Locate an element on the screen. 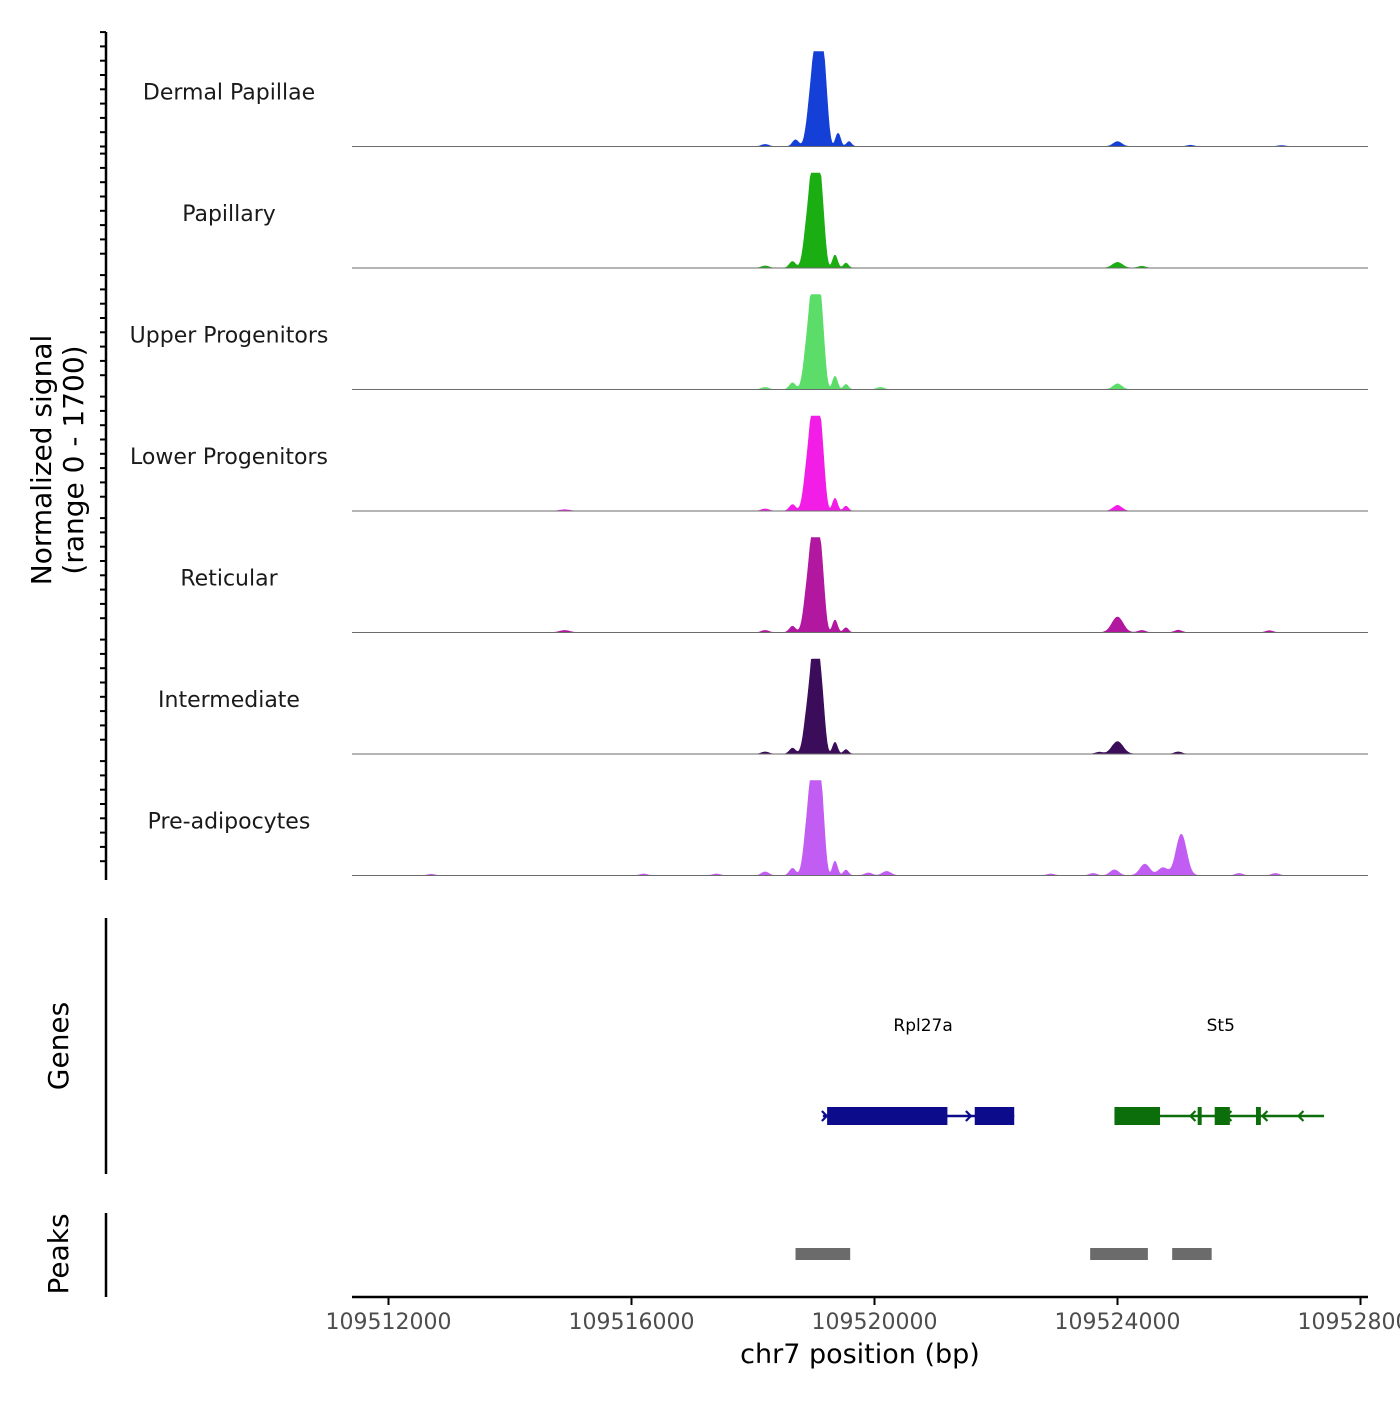  x-tick-label: 109520000 is located at coordinates (875, 1322).